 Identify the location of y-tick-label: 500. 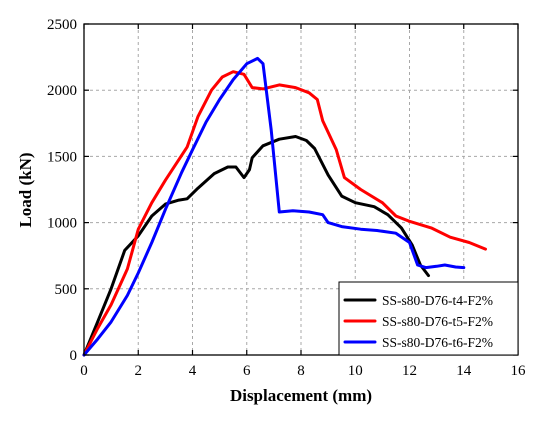
(66, 290).